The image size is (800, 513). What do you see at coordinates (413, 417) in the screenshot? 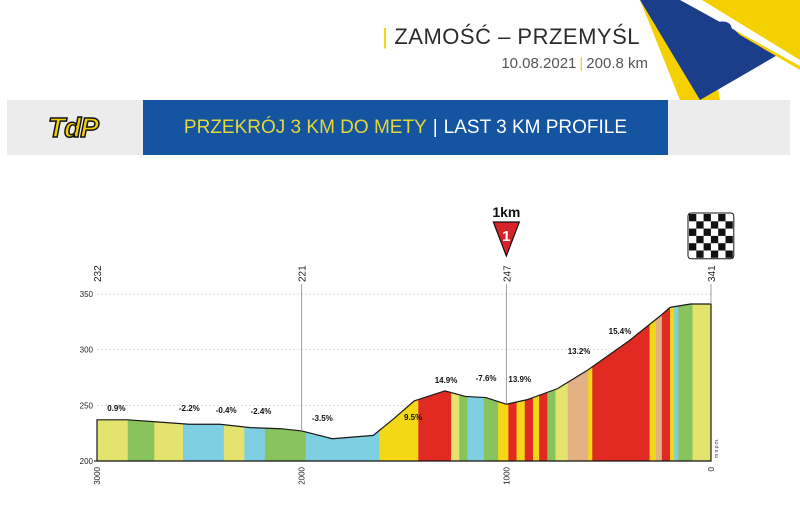
I see `gradient-label-5: 9.5%` at bounding box center [413, 417].